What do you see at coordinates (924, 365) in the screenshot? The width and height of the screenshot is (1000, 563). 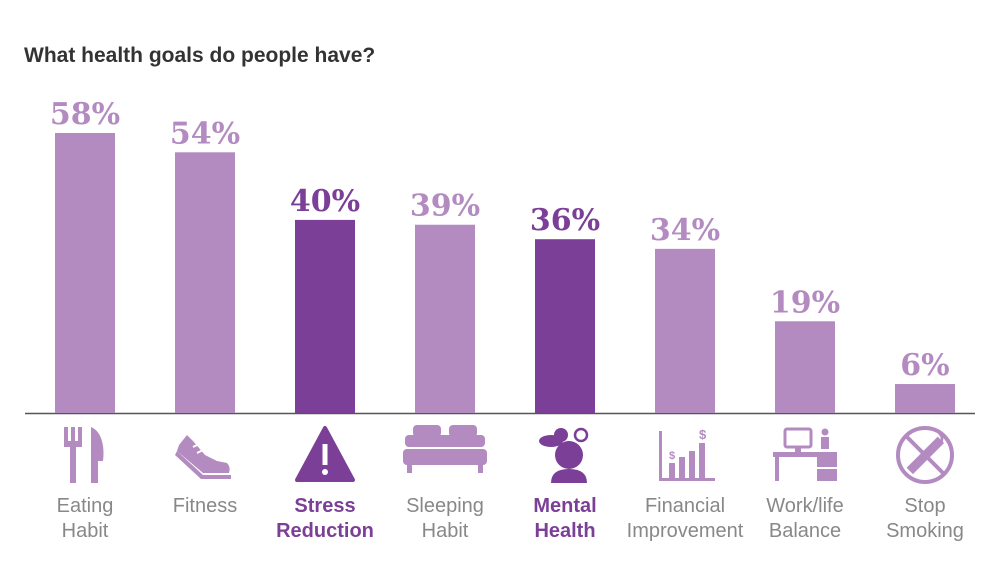 I see `bar-value-label: 6%` at bounding box center [924, 365].